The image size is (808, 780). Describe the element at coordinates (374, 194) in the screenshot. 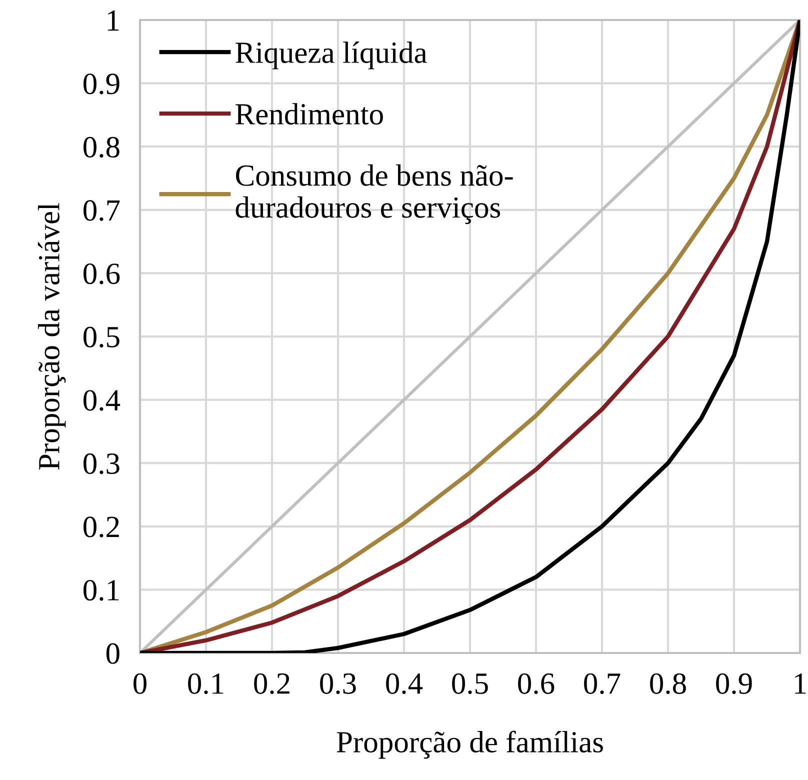

I see `legend-label: Consumo de bens não- duradouros e serviços` at that location.